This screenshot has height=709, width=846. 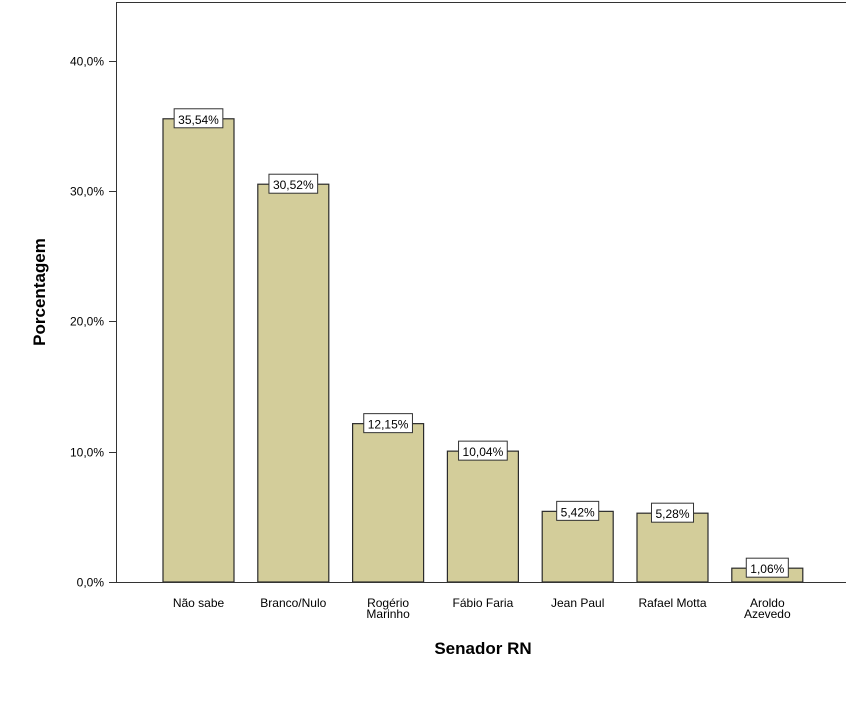 I want to click on x-tick-label: Não sabe, so click(x=199, y=603).